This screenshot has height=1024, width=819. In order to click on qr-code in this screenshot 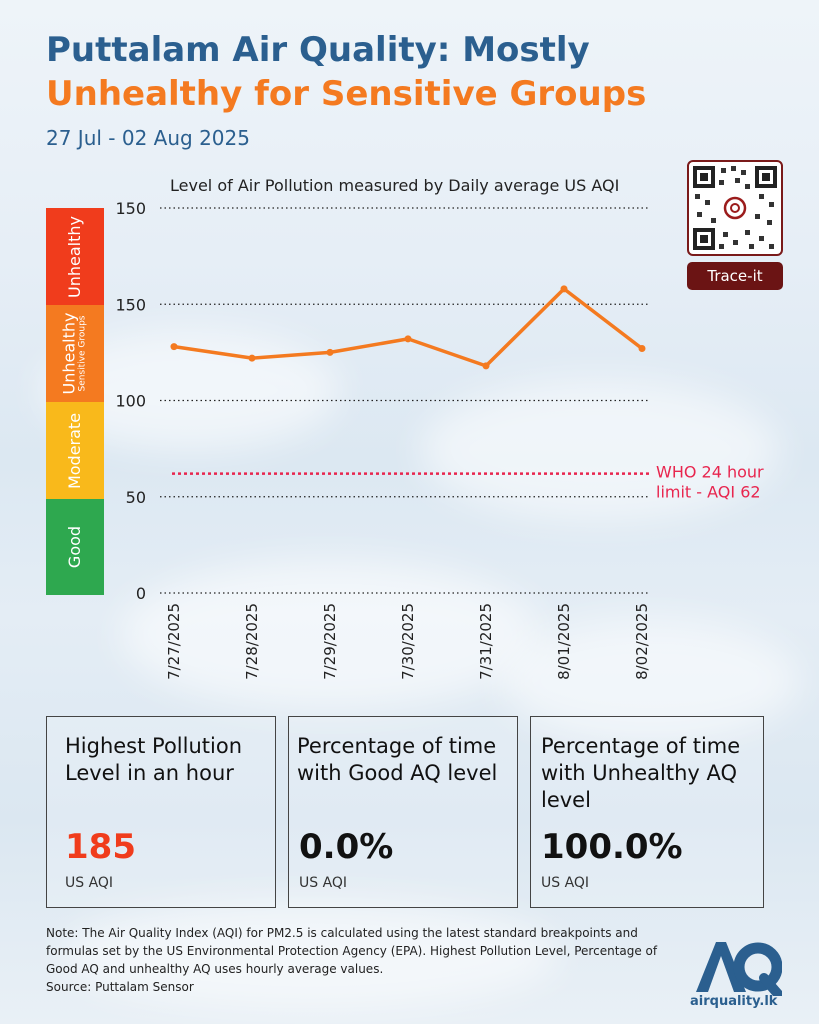, I will do `click(735, 208)`.